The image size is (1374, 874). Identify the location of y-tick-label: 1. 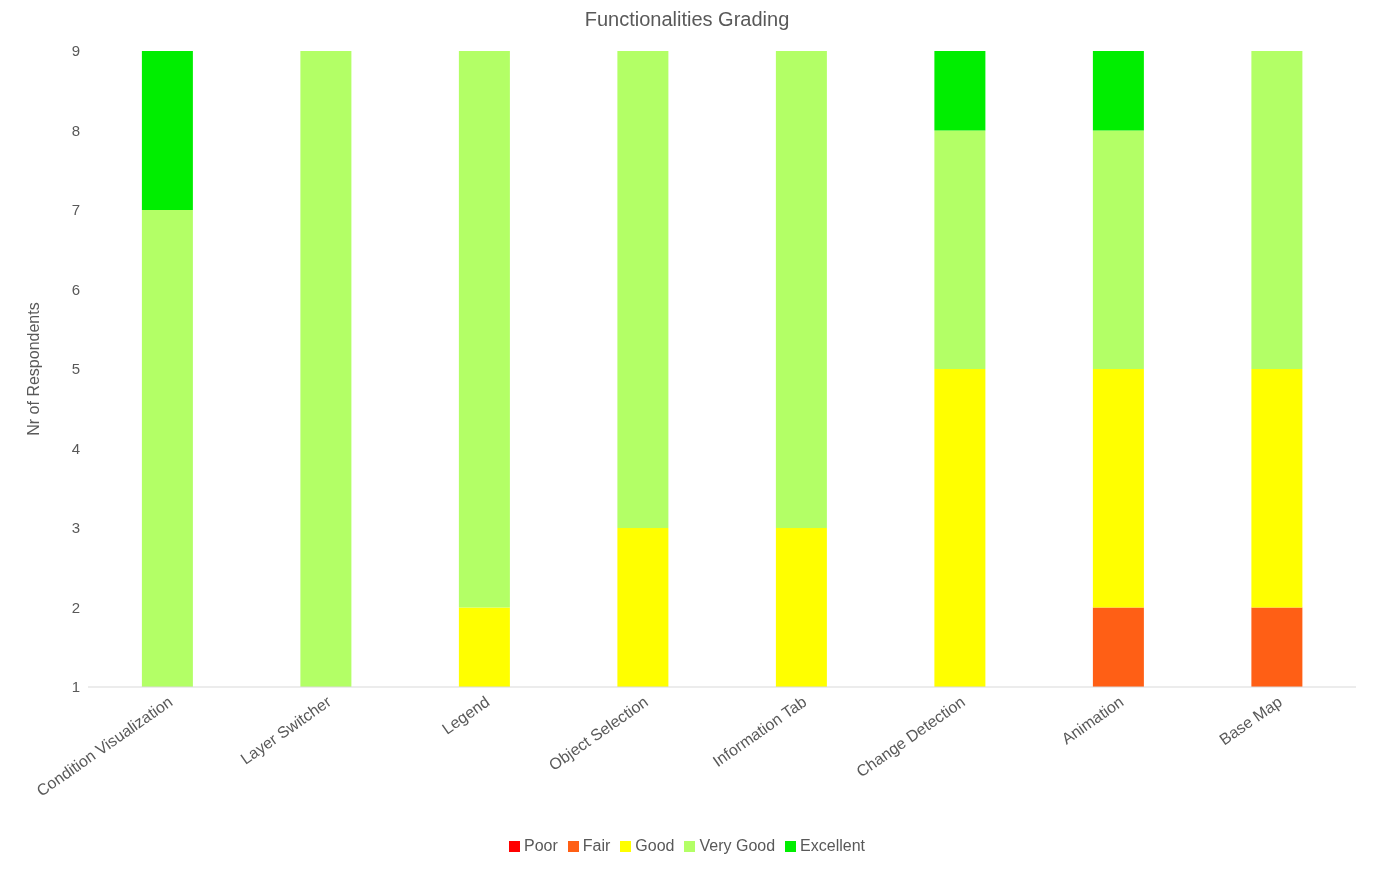
(75, 687).